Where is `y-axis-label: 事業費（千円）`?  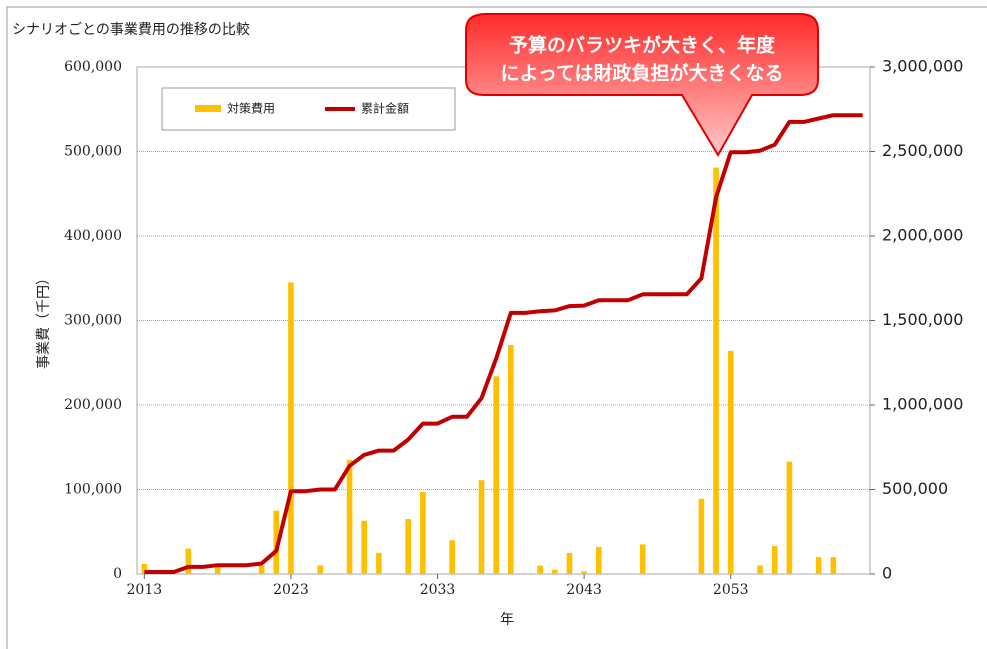 y-axis-label: 事業費（千円） is located at coordinates (44, 320).